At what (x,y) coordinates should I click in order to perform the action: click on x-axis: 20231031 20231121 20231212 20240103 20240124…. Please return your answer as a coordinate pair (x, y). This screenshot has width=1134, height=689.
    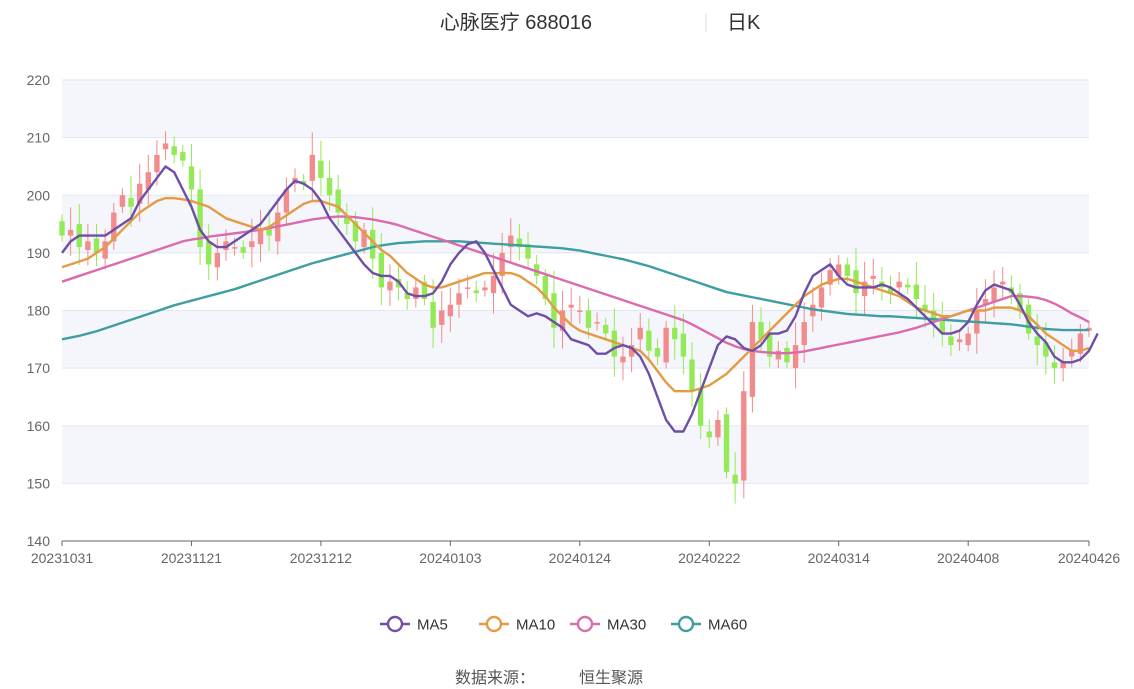
    Looking at the image, I should click on (575, 553).